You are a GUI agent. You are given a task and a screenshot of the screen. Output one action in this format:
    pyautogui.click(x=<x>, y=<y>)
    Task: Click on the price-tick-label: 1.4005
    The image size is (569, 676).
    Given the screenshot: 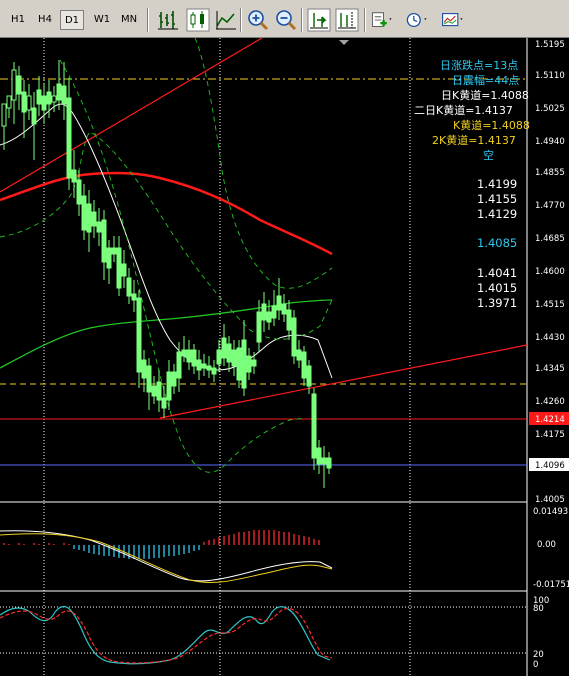 What is the action you would take?
    pyautogui.click(x=550, y=500)
    